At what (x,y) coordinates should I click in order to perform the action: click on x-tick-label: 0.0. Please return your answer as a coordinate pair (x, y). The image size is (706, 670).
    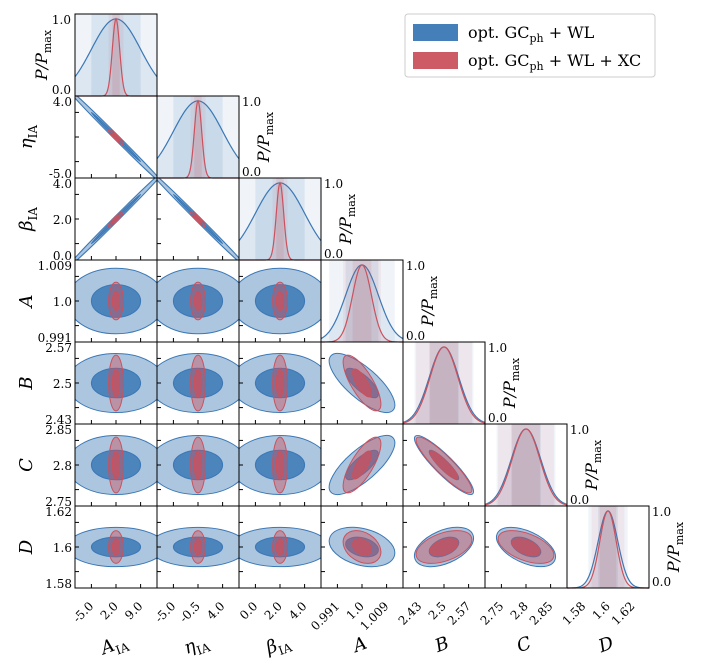
    Looking at the image, I should click on (248, 610).